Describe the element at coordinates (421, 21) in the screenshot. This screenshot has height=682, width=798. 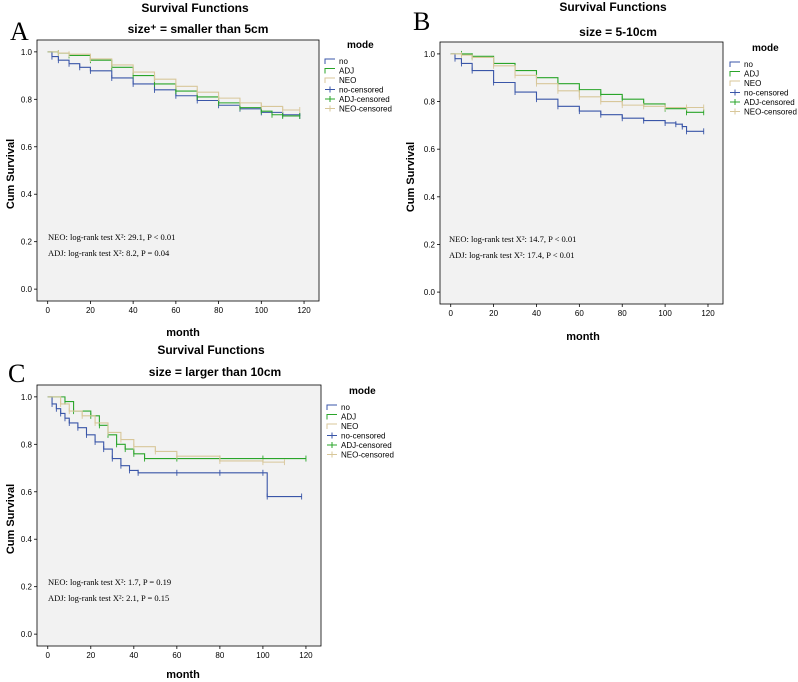
I see `panel-letter: B` at that location.